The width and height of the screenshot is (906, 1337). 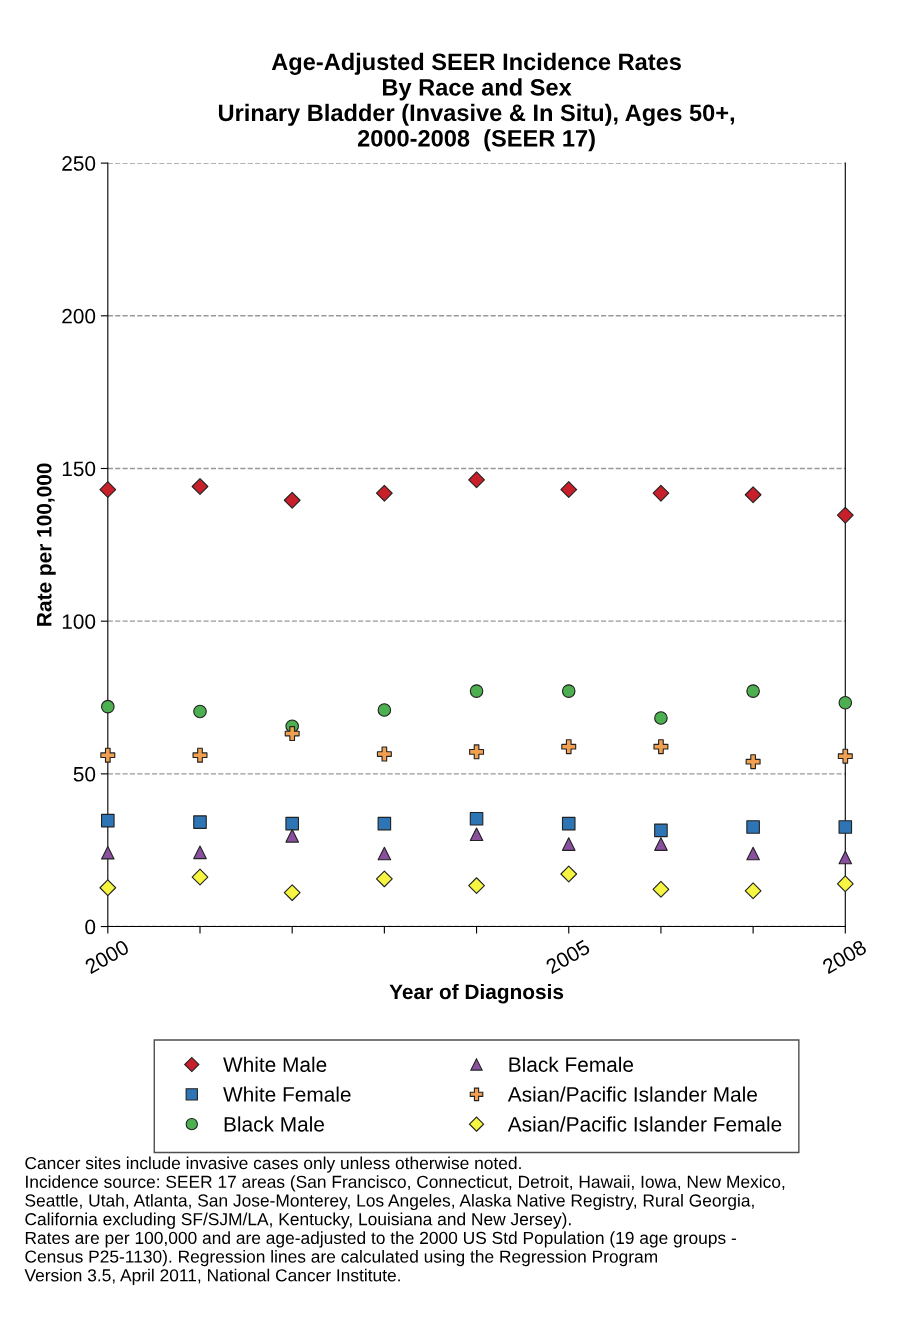 I want to click on legend-label: White Male, so click(x=275, y=1064).